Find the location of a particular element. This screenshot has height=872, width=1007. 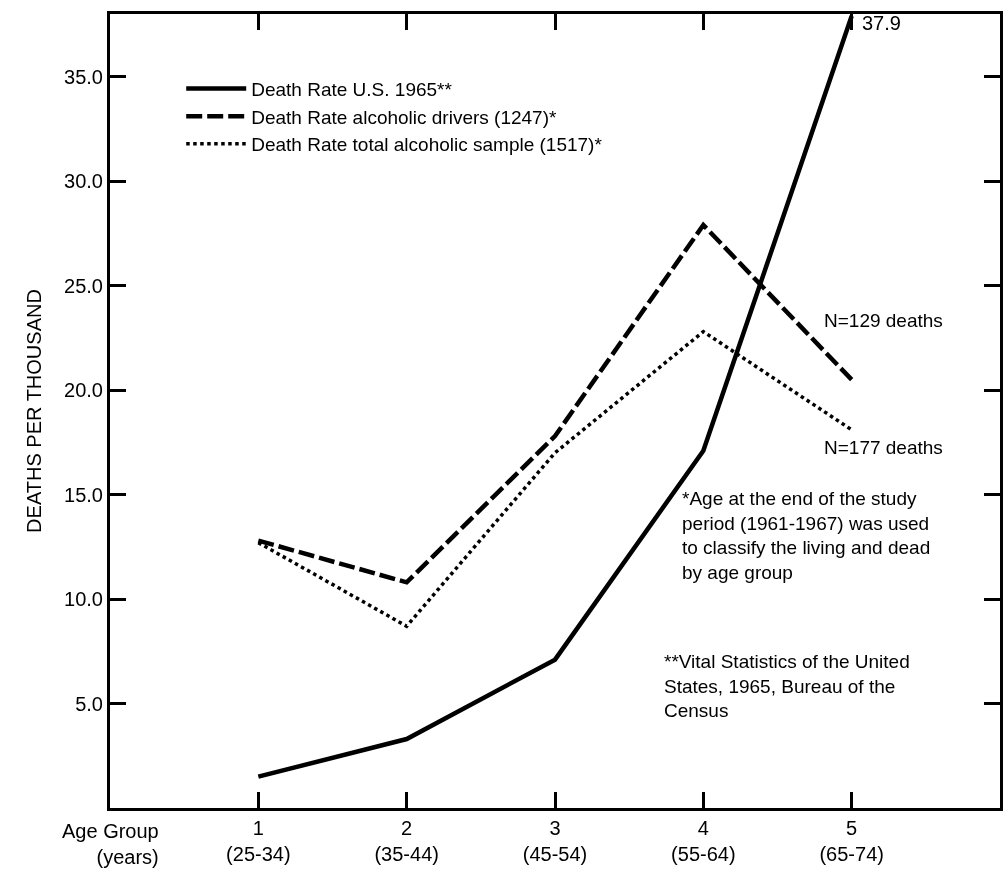

y-tick-label: 5.0 is located at coordinates (89, 703).